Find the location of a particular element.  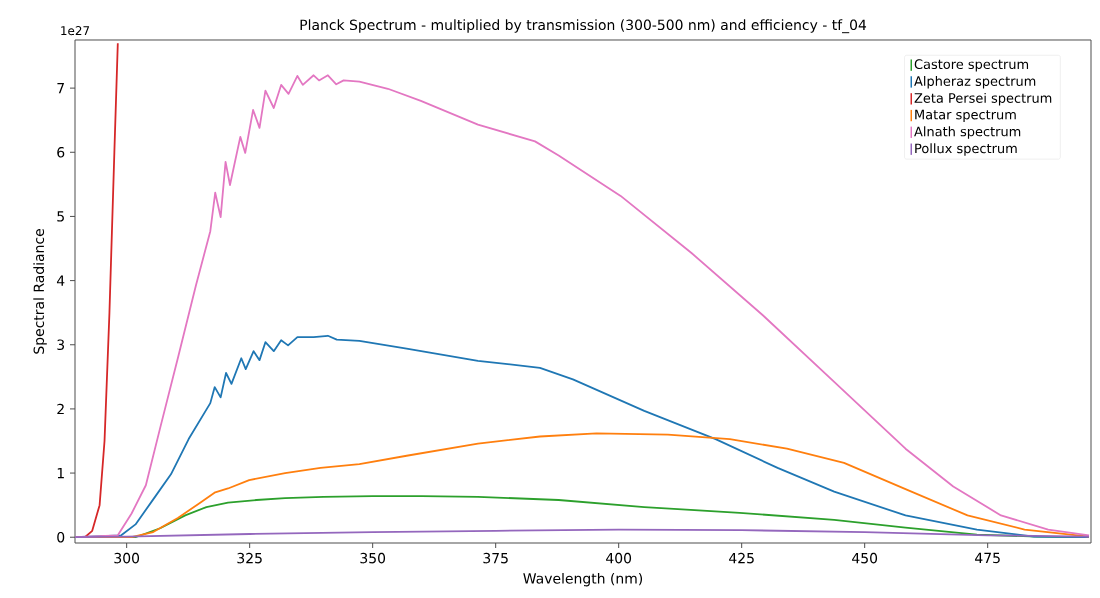

y-tick-label: 7 is located at coordinates (60, 88).